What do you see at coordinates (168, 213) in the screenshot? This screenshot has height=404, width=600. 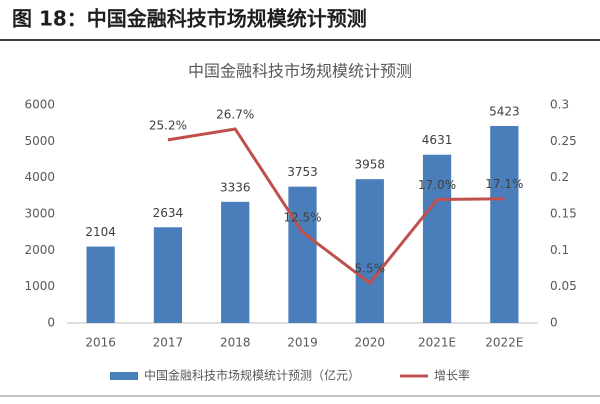 I see `bar-value-label: 2634` at bounding box center [168, 213].